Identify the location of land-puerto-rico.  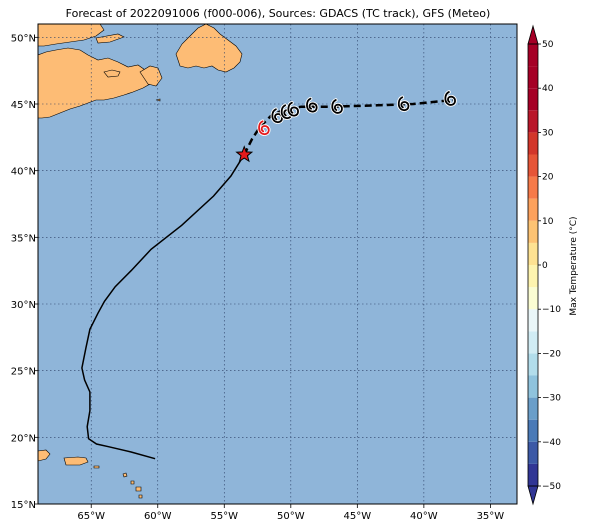
(76, 461).